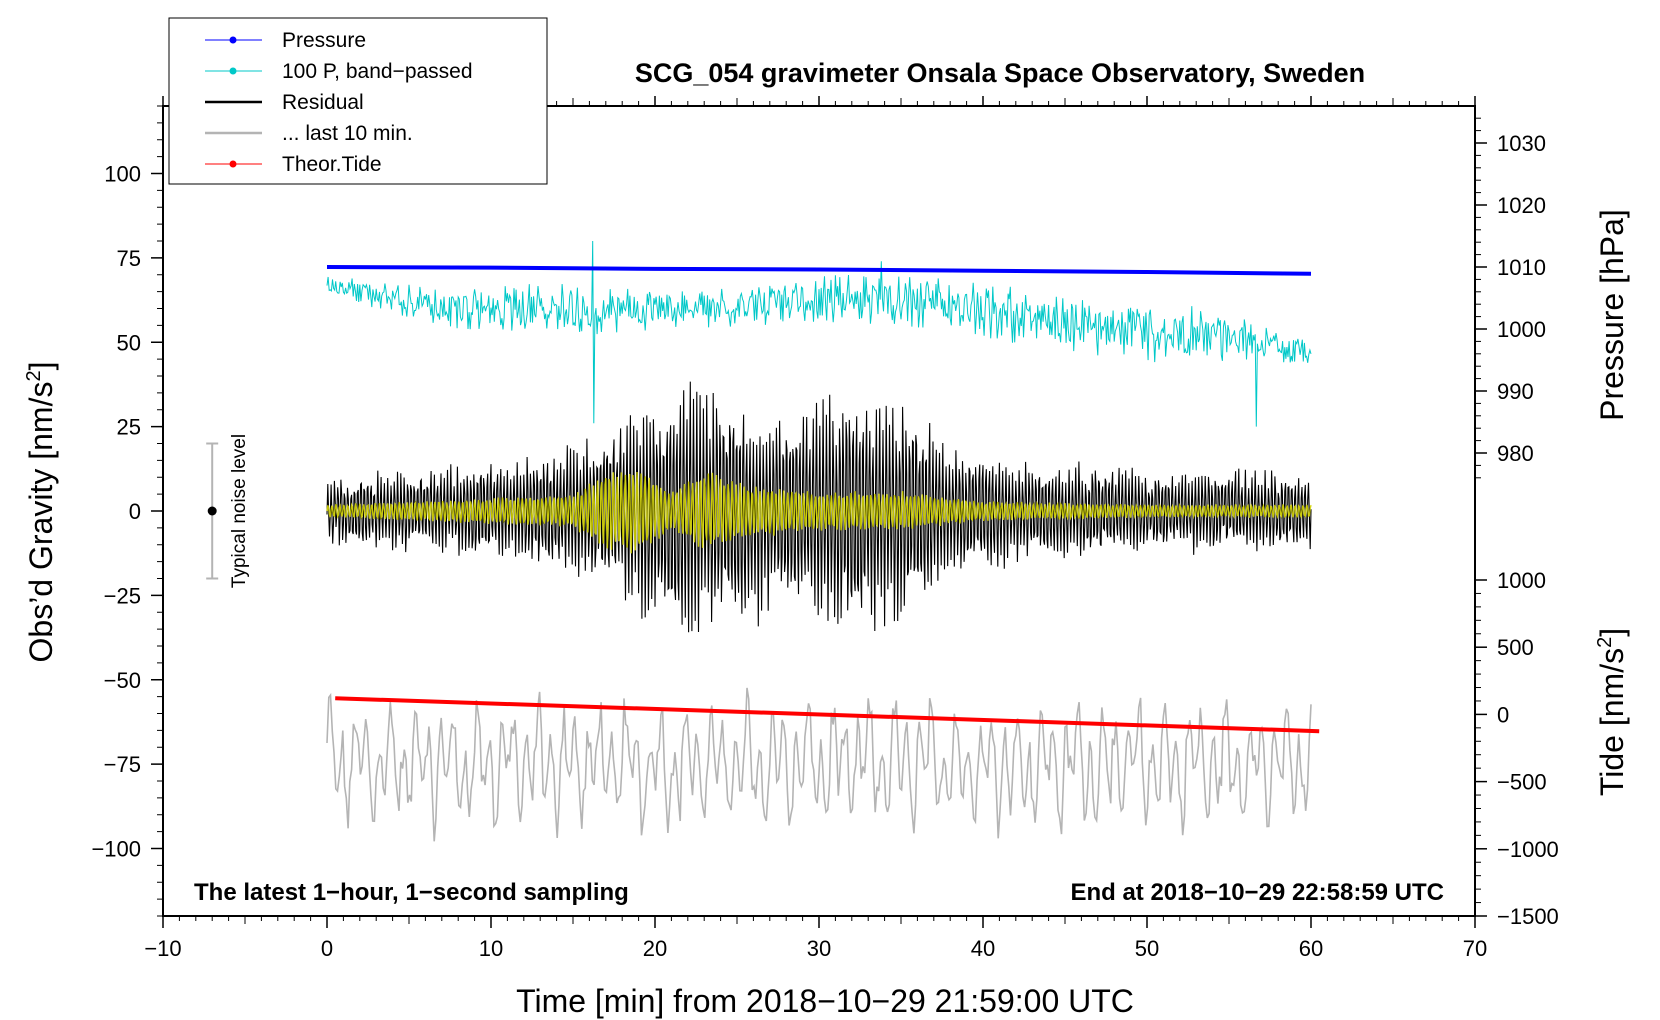  Describe the element at coordinates (1528, 916) in the screenshot. I see `tide-tick-label: −1500` at that location.